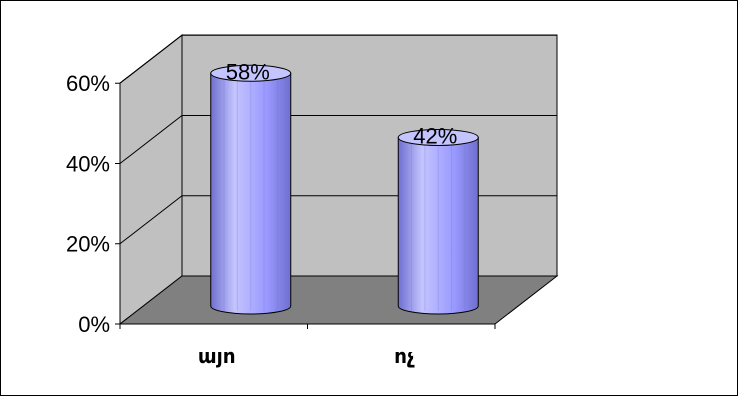 The width and height of the screenshot is (738, 397). Describe the element at coordinates (404, 356) in the screenshot. I see `x-category-label: ոչ` at that location.